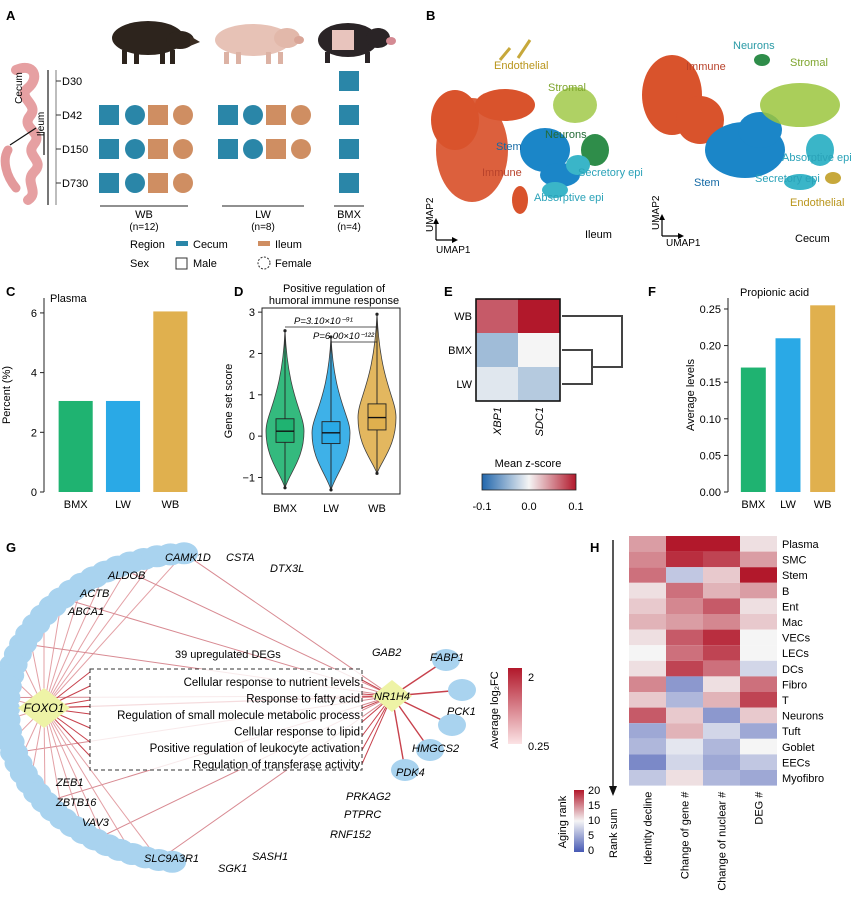 The width and height of the screenshot is (866, 912). What do you see at coordinates (331, 401) in the screenshot?
I see `plot-frame` at bounding box center [331, 401].